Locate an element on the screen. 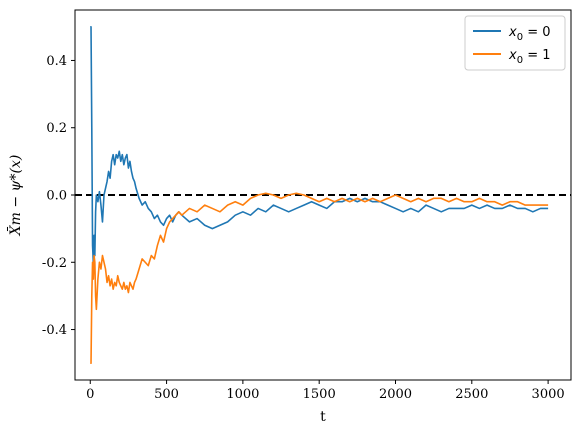 This screenshot has height=436, width=581. legend-box is located at coordinates (515, 43).